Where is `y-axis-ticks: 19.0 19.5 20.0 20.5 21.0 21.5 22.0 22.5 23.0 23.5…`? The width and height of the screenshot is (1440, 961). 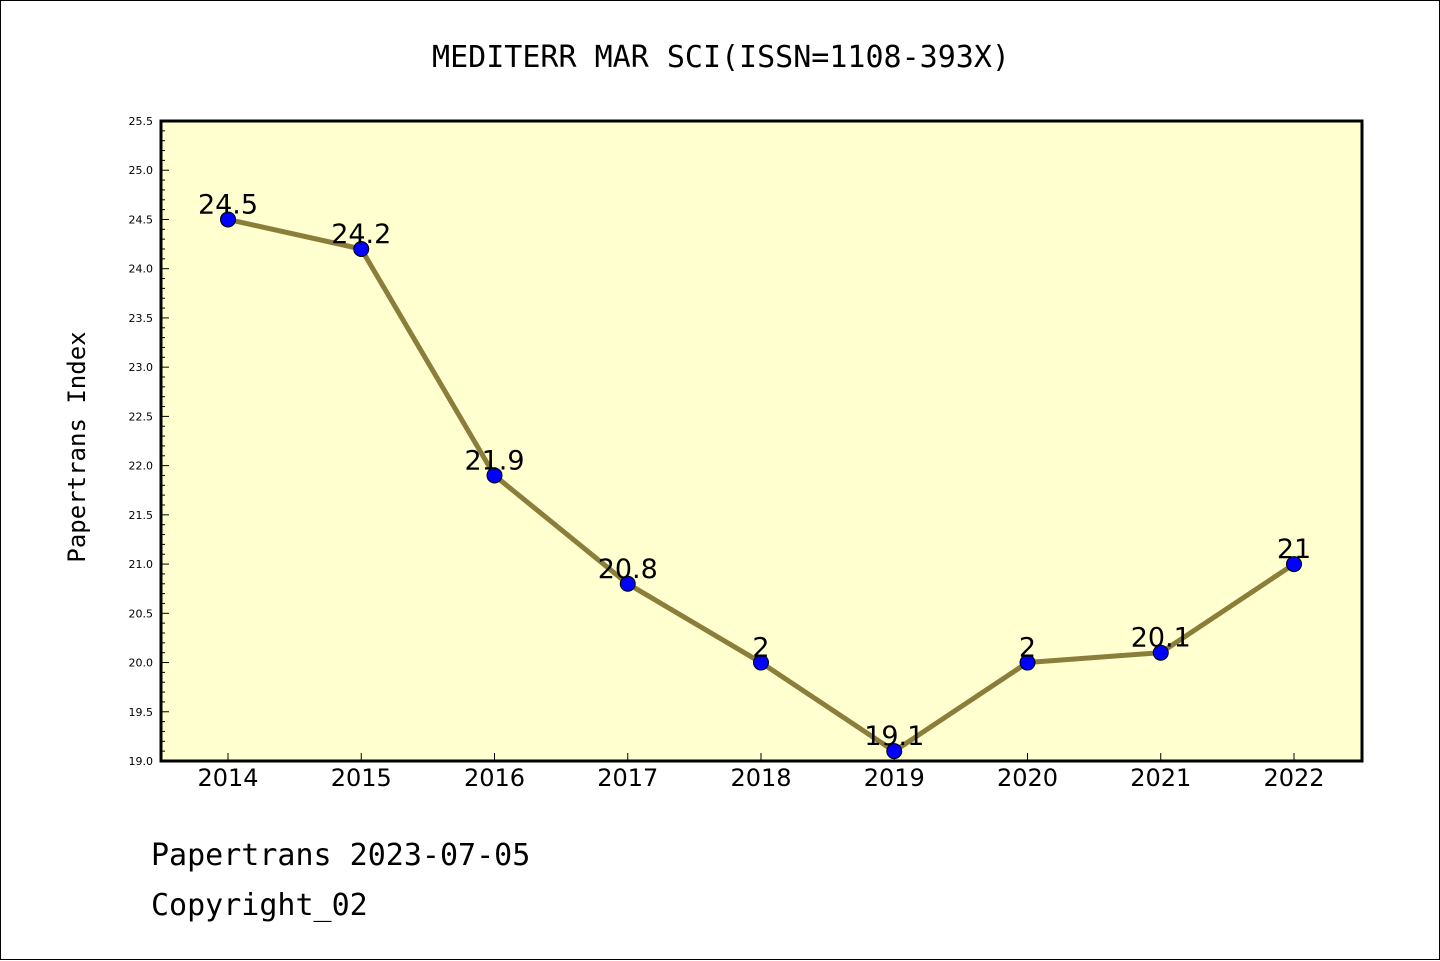 y-axis-ticks: 19.0 19.5 20.0 20.5 21.0 21.5 22.0 22.5 23.0 23.5… is located at coordinates (149, 441).